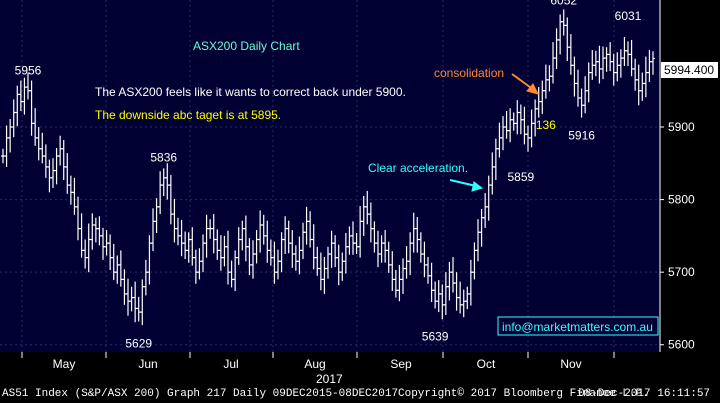  What do you see at coordinates (466, 185) in the screenshot?
I see `acceleration-arrow` at bounding box center [466, 185].